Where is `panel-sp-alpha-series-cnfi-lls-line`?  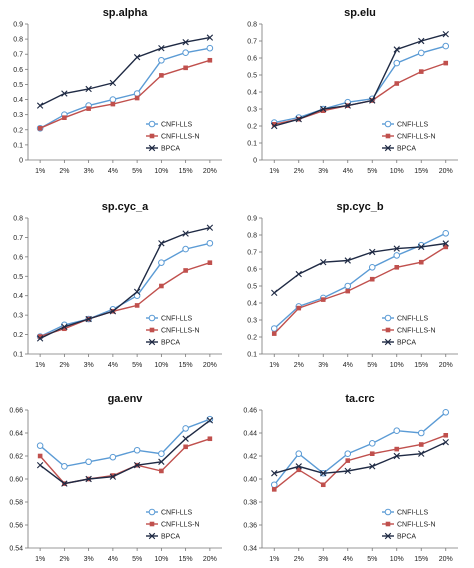
panel-sp-alpha-series-cnfi-lls-line is located at coordinates (125, 88).